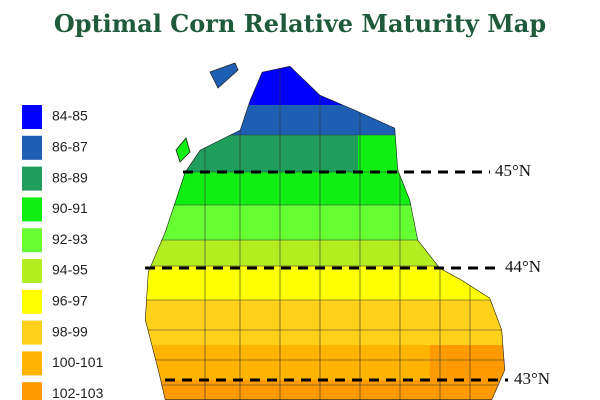  What do you see at coordinates (532, 378) in the screenshot?
I see `latitude-label: 43°N` at bounding box center [532, 378].